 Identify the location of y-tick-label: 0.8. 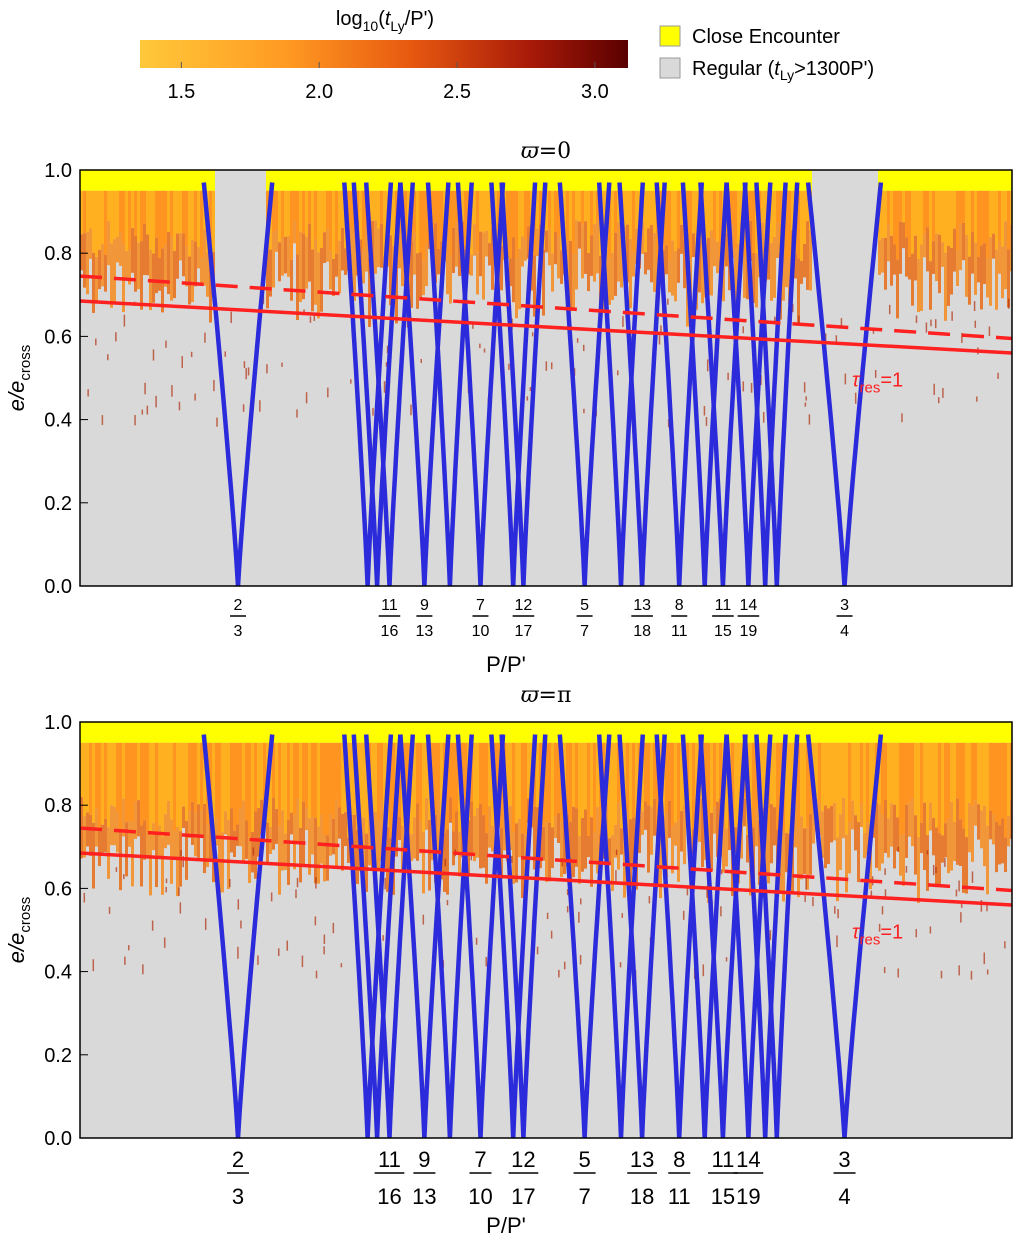
(58, 806).